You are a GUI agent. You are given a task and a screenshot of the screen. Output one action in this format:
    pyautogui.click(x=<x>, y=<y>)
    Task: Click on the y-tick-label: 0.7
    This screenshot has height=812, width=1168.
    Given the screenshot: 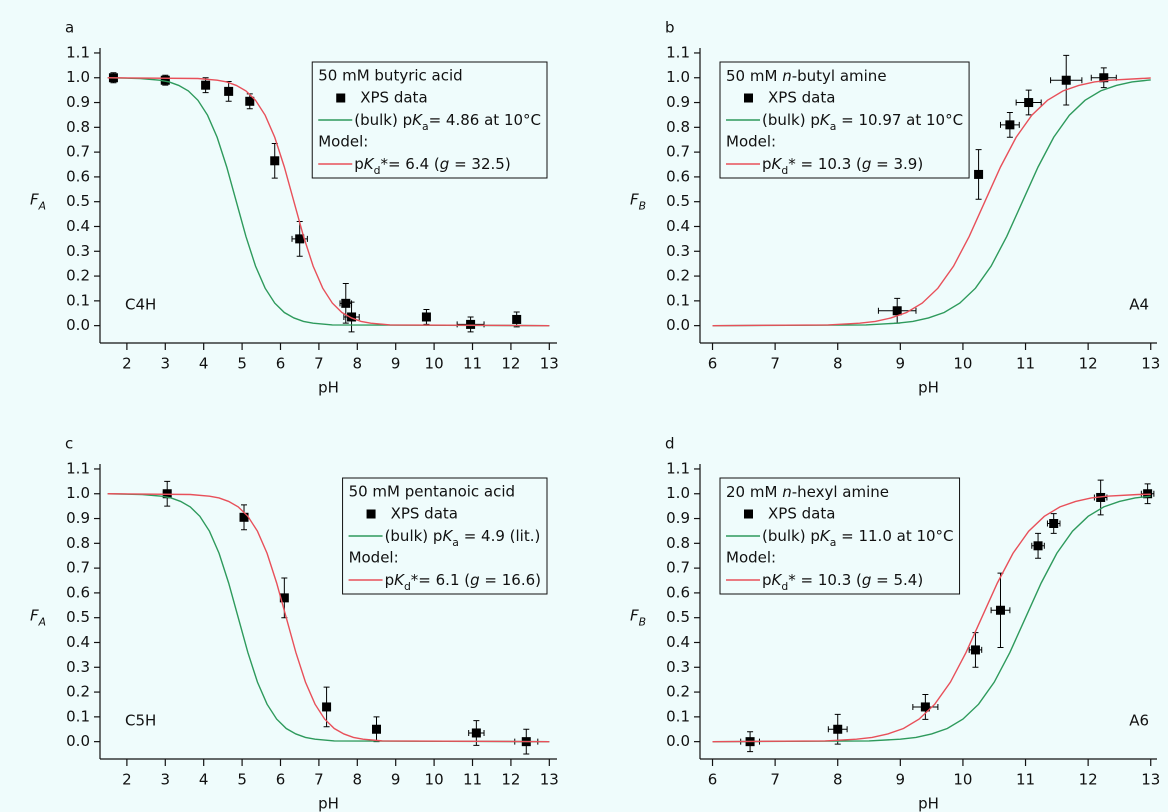 What is the action you would take?
    pyautogui.click(x=678, y=568)
    